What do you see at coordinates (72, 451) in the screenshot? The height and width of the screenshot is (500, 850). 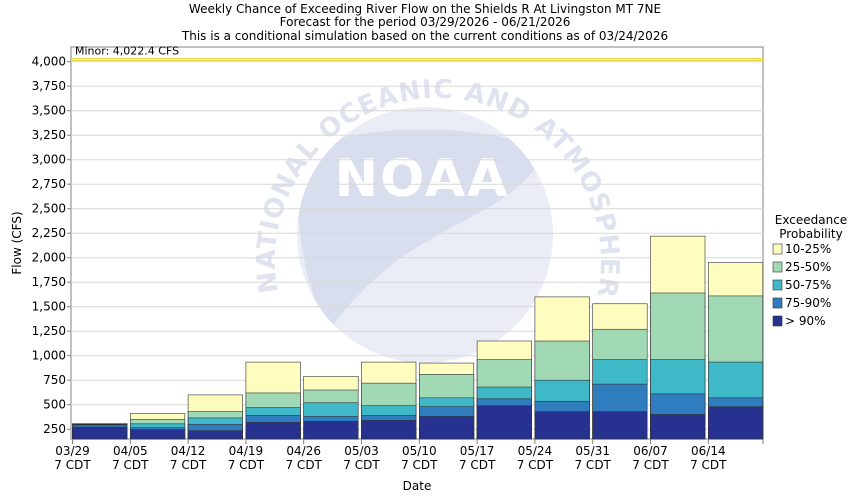 I see `x-tick-label: 03/29` at bounding box center [72, 451].